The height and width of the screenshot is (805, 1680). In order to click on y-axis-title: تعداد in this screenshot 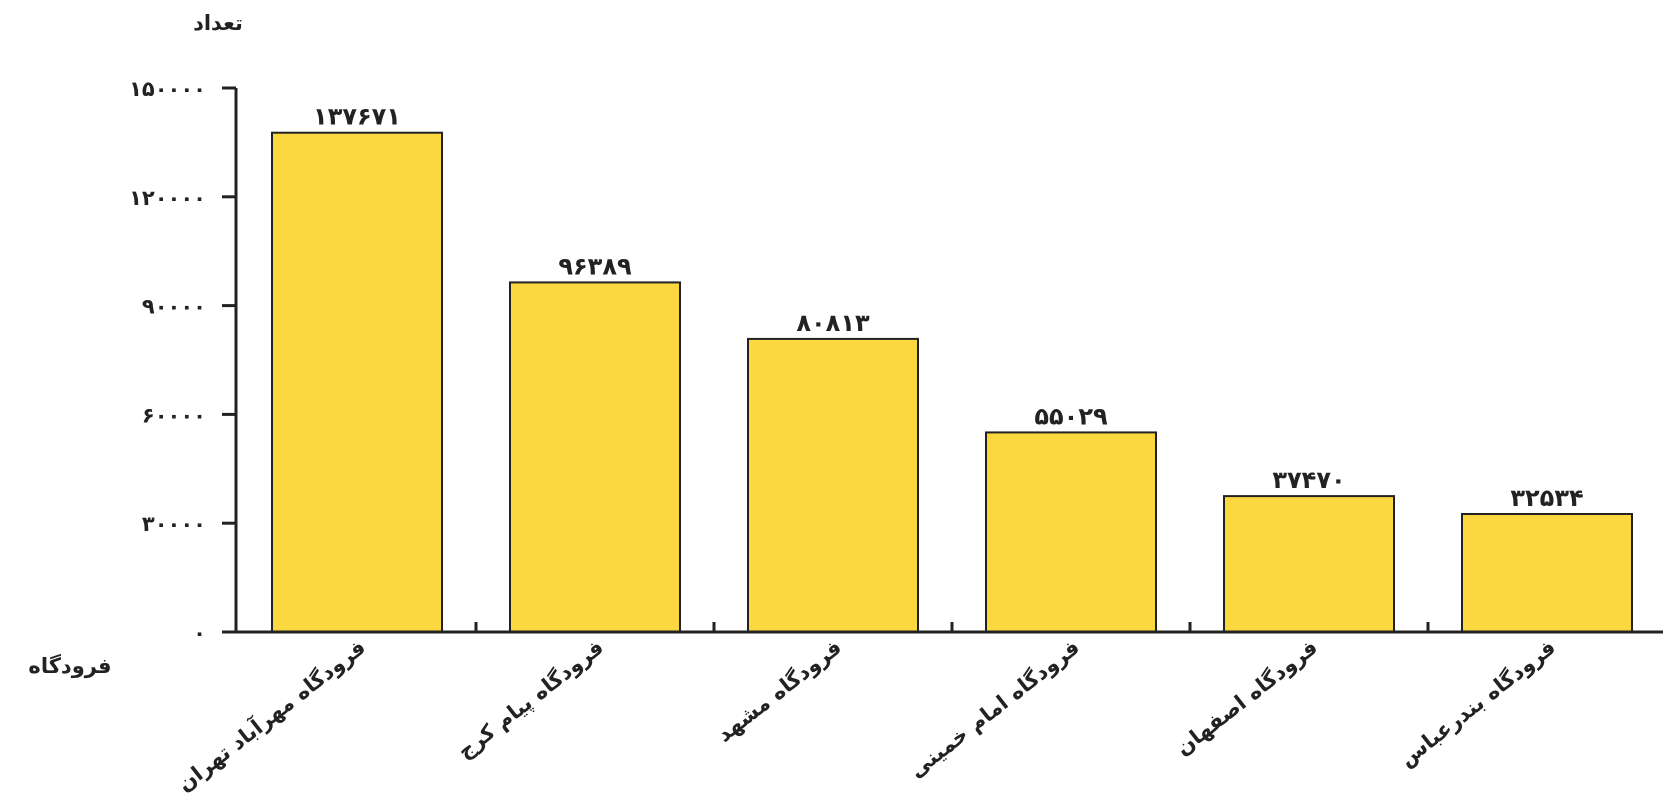, I will do `click(218, 23)`.